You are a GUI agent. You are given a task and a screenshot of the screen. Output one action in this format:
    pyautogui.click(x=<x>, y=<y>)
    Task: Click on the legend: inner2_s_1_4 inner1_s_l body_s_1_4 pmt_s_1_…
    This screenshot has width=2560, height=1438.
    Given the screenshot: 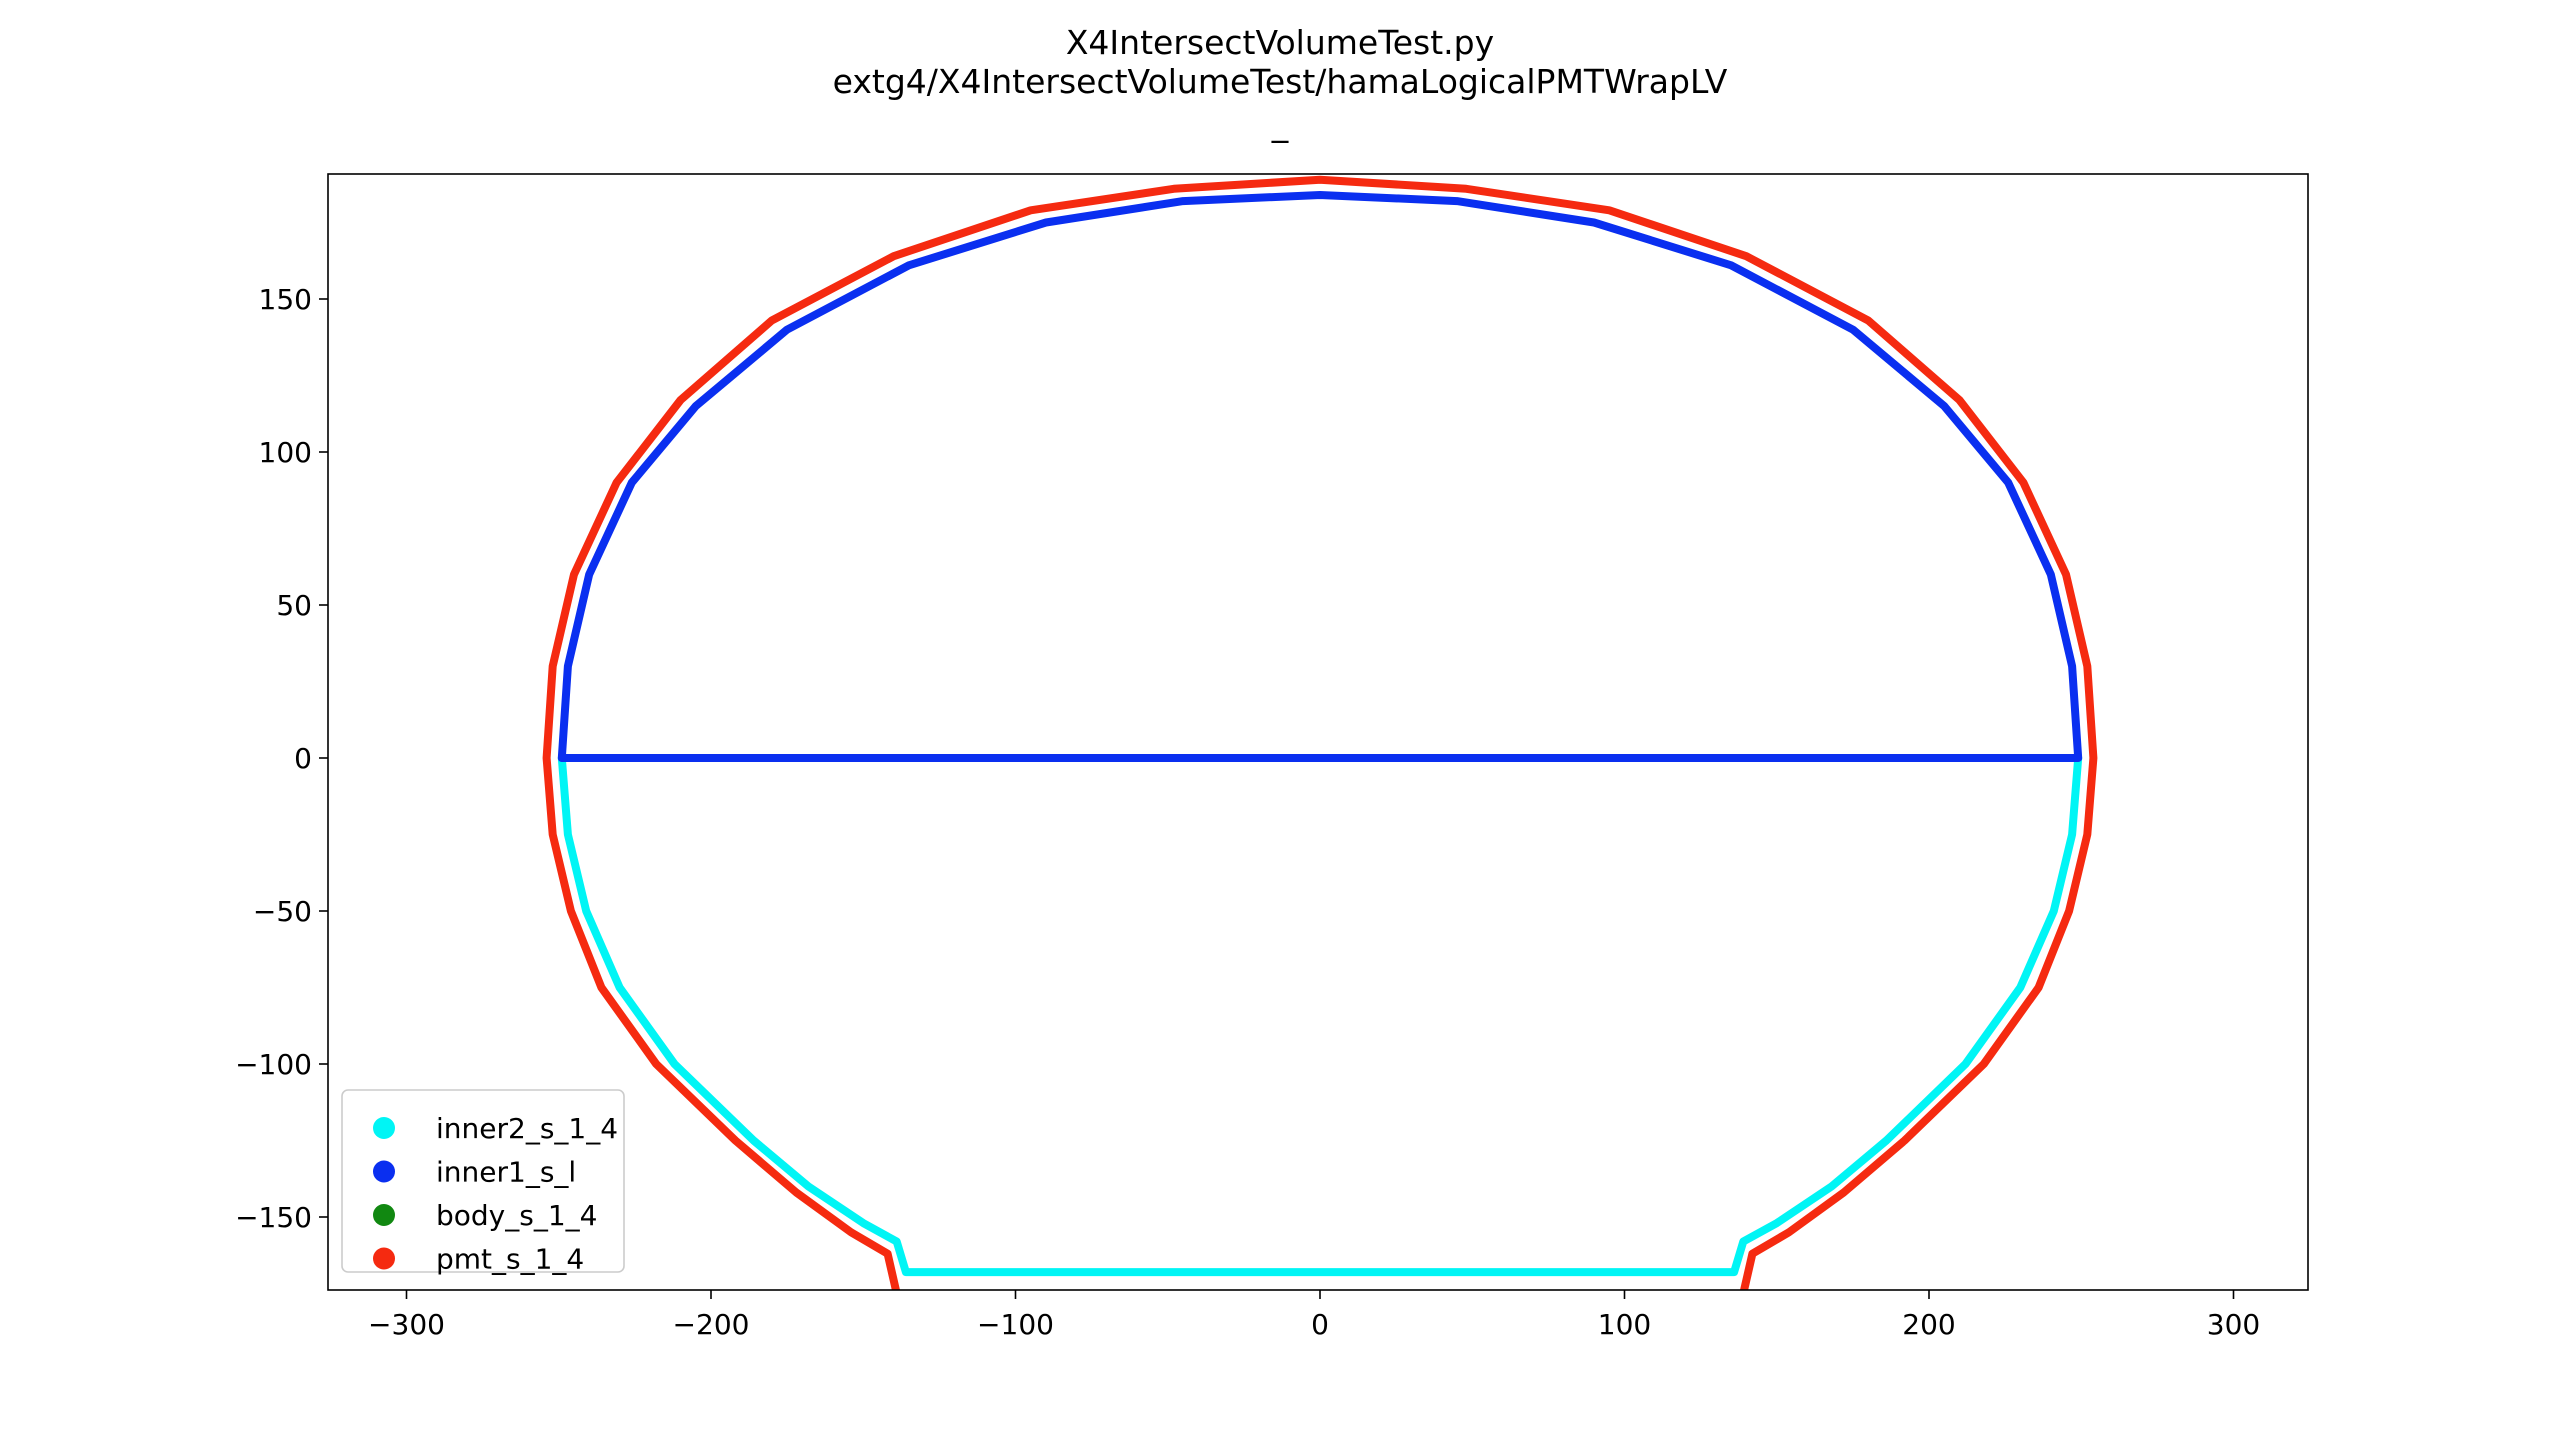 What is the action you would take?
    pyautogui.click(x=483, y=1182)
    